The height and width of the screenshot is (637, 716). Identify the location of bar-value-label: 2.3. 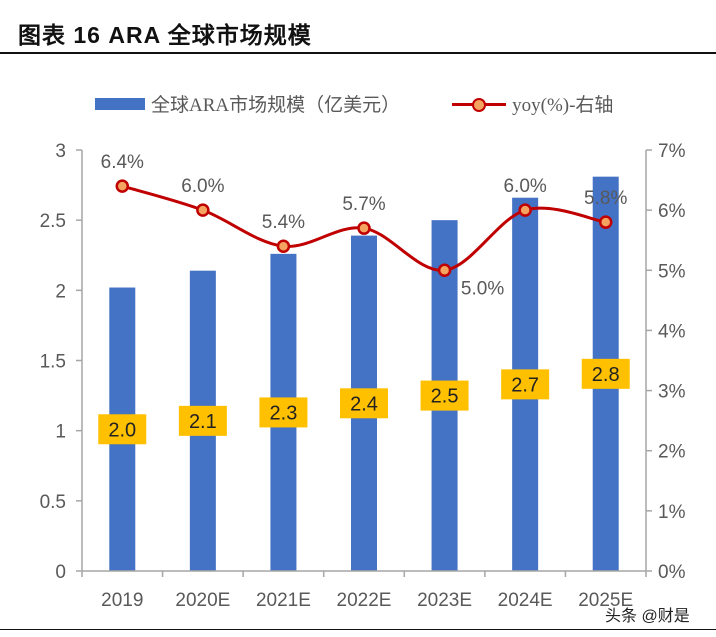
(284, 413).